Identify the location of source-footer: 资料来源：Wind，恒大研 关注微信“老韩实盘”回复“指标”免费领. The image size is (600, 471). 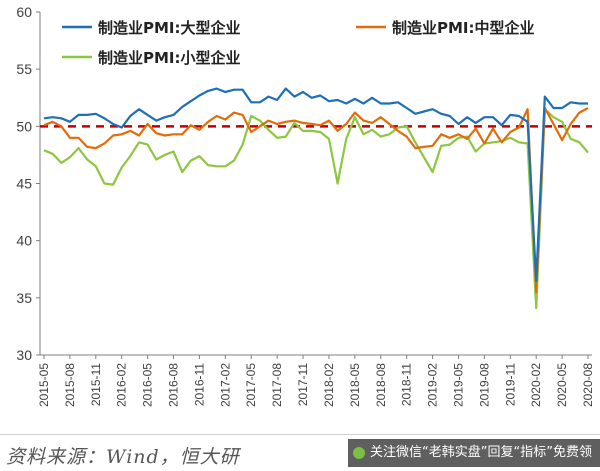
(300, 452).